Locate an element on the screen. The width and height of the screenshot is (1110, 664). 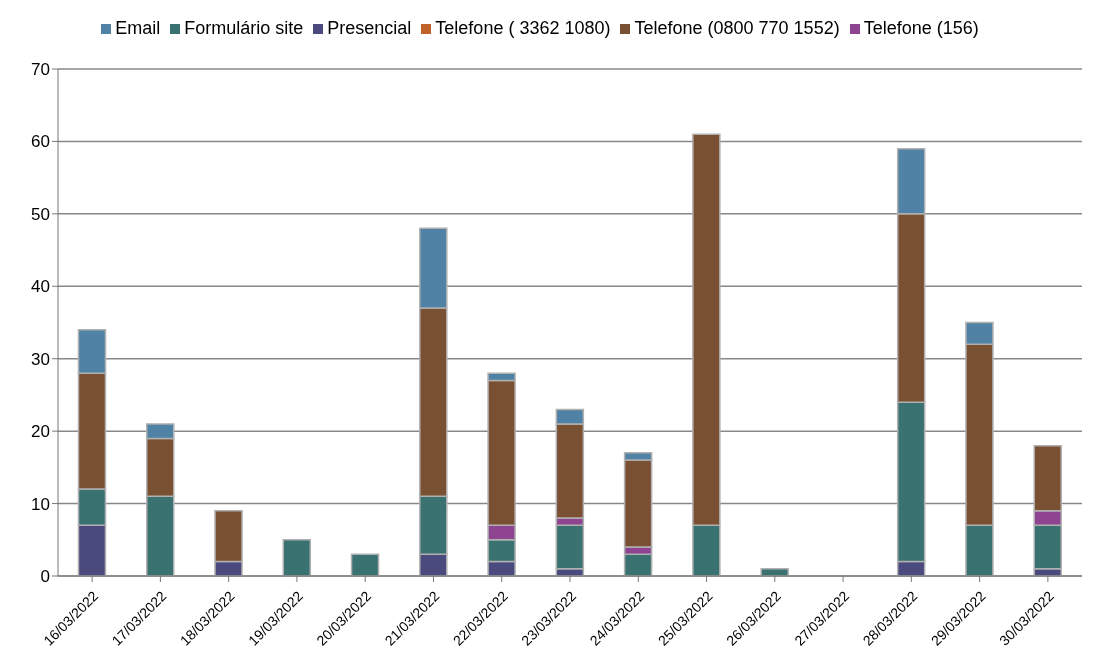
y-tick-label: 70 is located at coordinates (40, 70).